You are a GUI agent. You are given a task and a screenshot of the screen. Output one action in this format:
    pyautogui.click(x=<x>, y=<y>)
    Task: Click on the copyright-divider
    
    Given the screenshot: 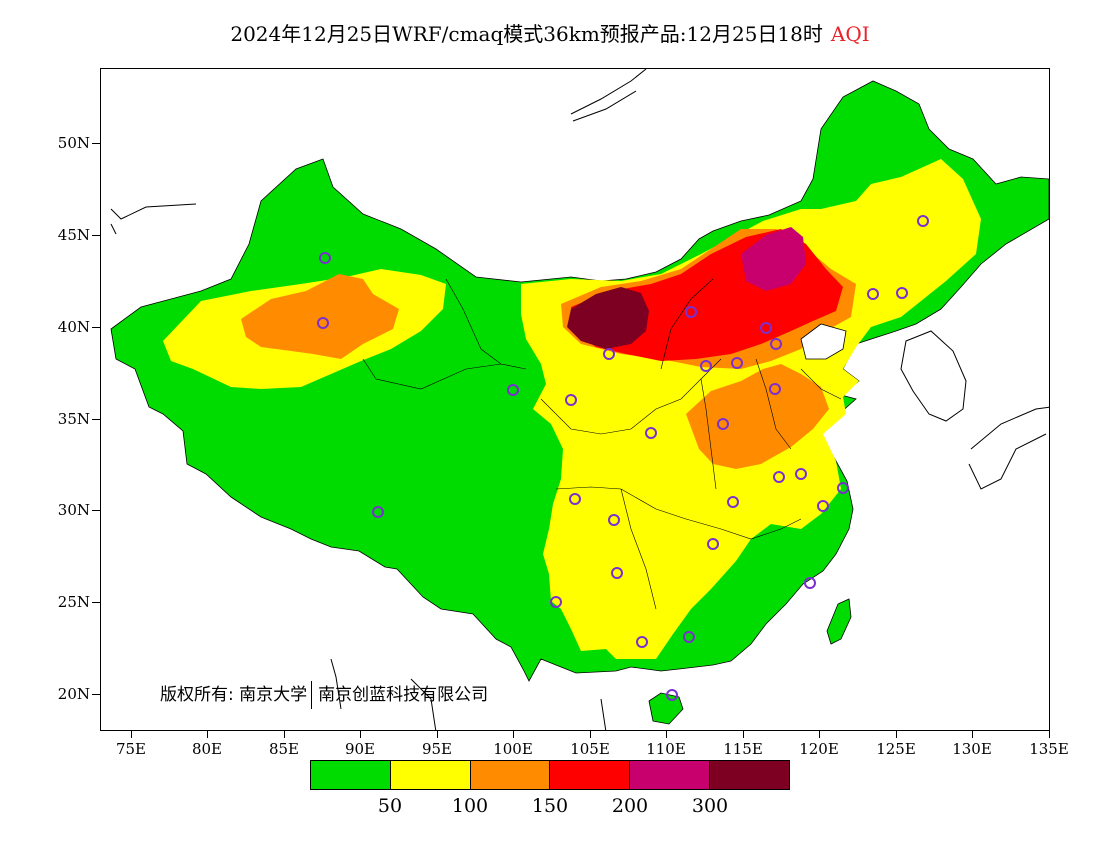 What is the action you would take?
    pyautogui.click(x=312, y=695)
    